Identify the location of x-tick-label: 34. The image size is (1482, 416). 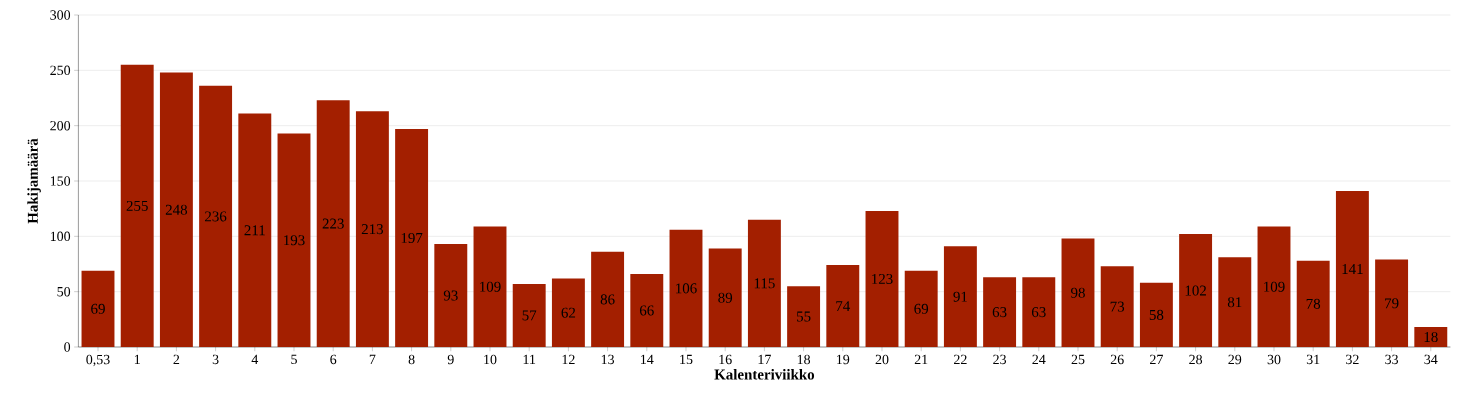
(1431, 359).